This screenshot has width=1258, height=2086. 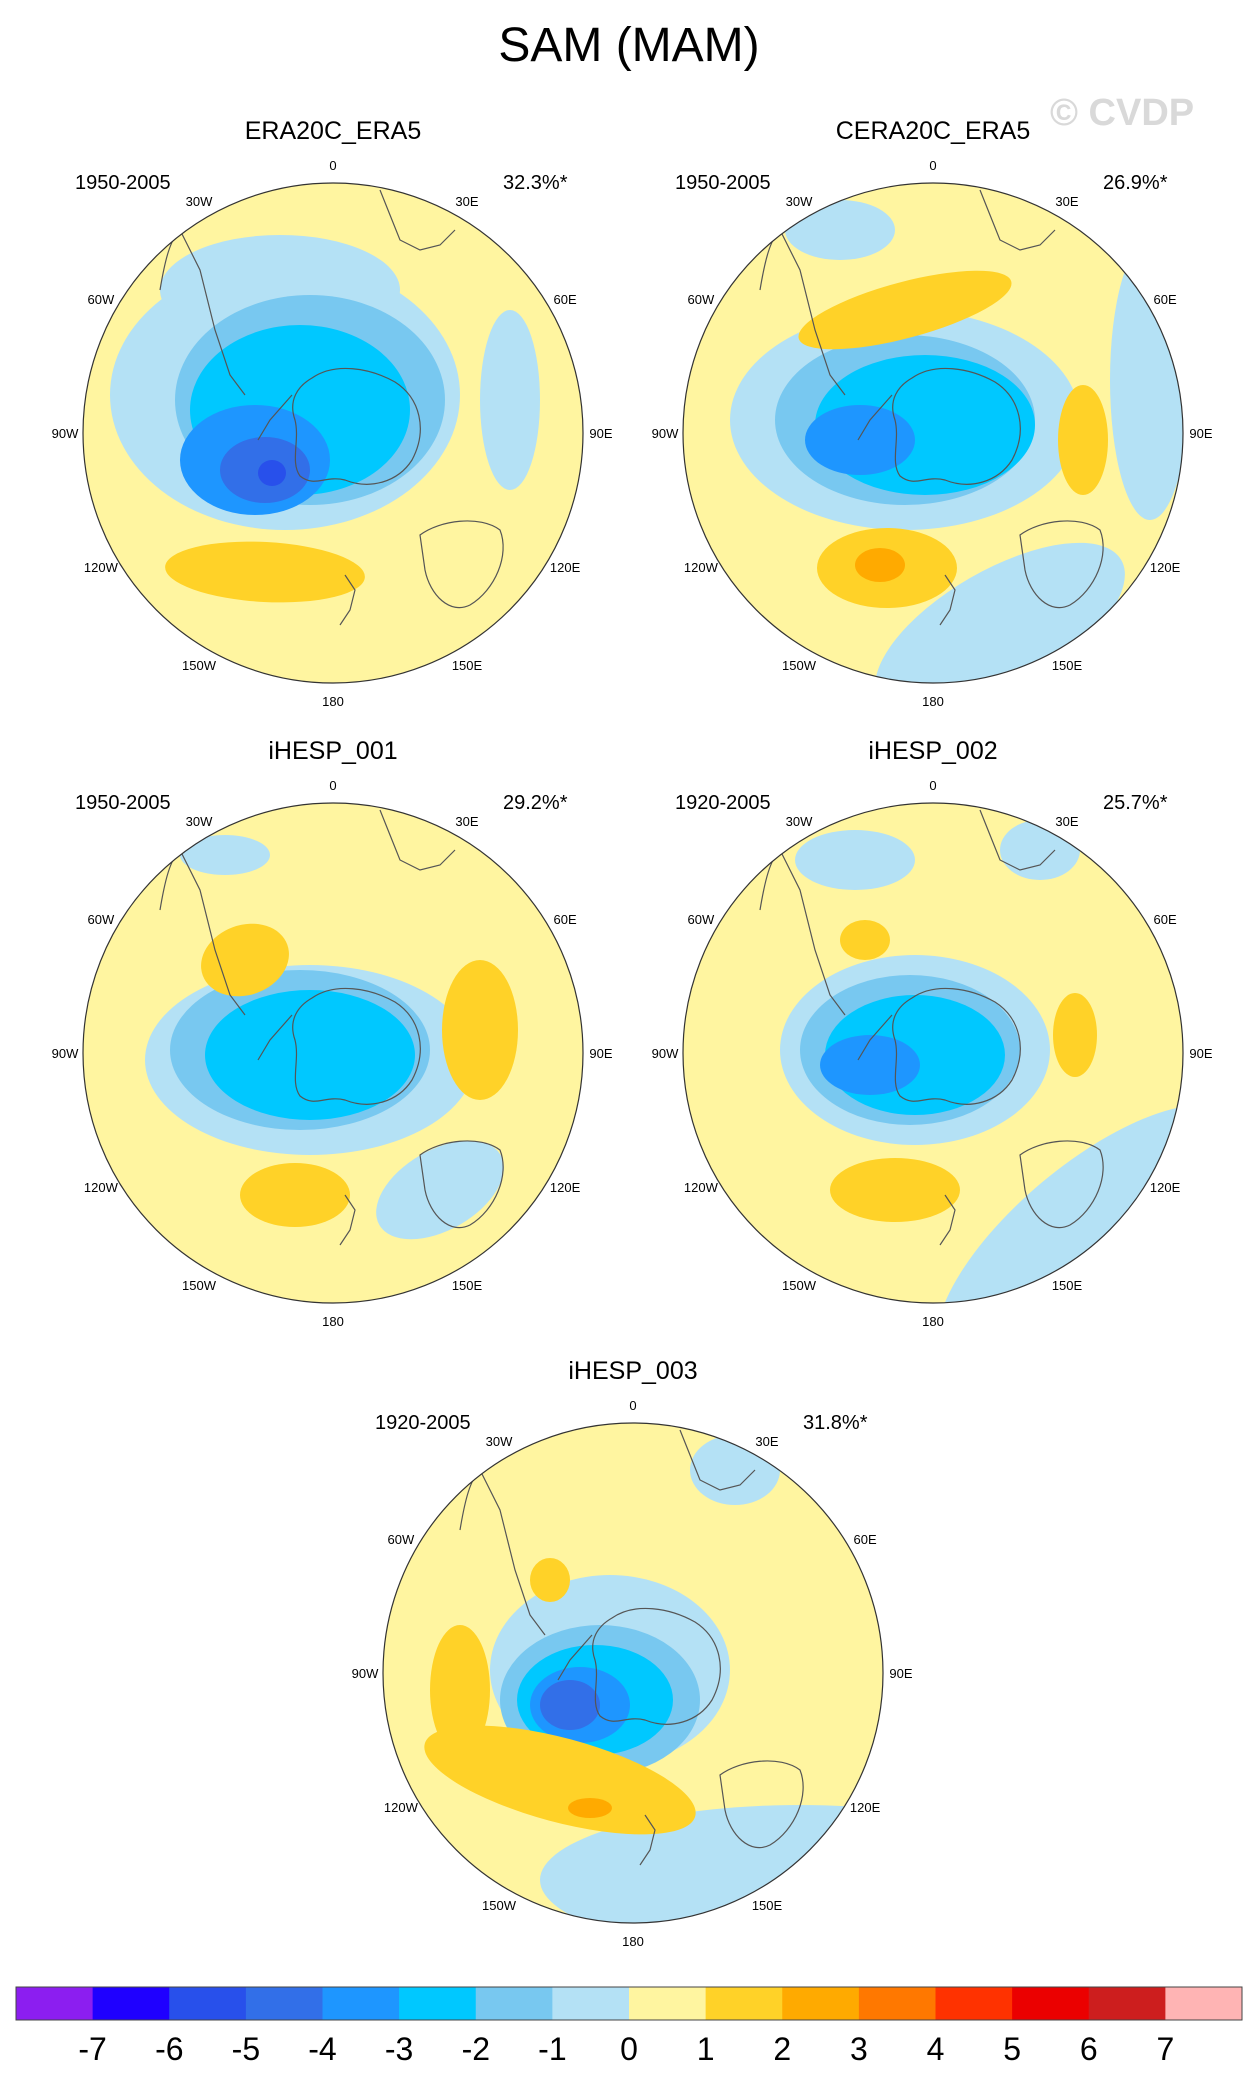 What do you see at coordinates (322, 2049) in the screenshot?
I see `colorbar-tick-label: -4` at bounding box center [322, 2049].